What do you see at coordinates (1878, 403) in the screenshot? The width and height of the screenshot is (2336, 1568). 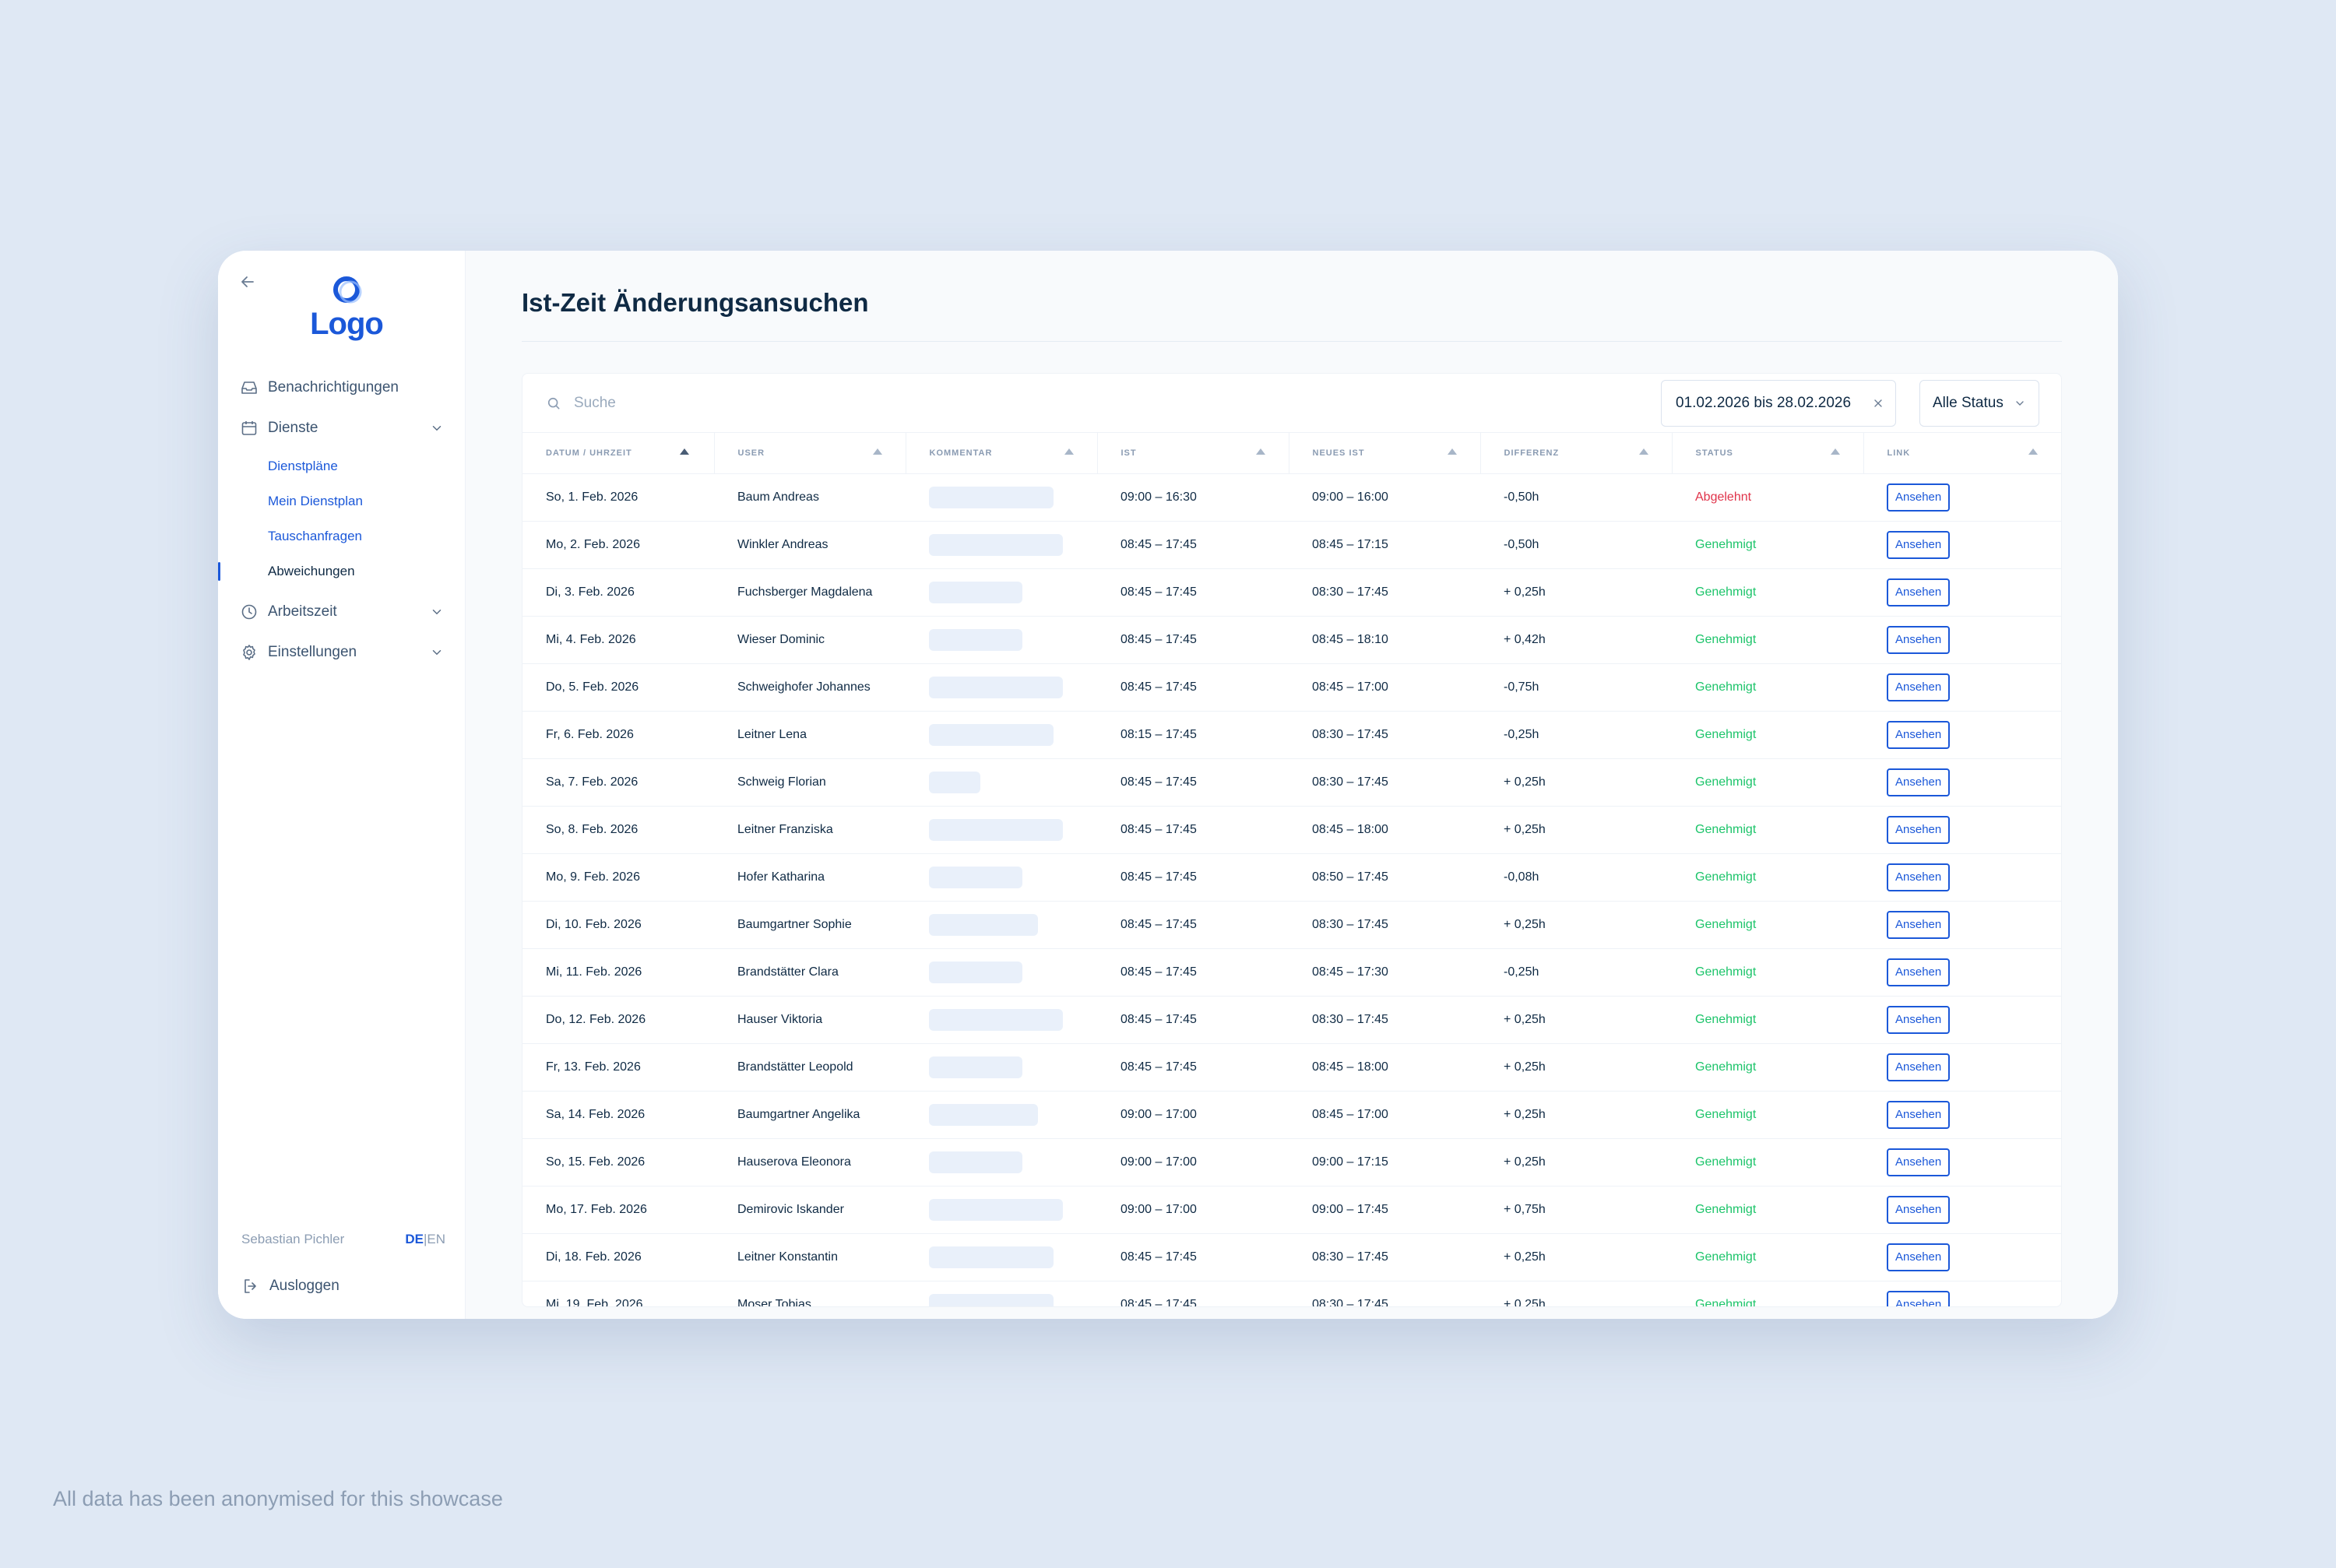 I see `close-icon` at bounding box center [1878, 403].